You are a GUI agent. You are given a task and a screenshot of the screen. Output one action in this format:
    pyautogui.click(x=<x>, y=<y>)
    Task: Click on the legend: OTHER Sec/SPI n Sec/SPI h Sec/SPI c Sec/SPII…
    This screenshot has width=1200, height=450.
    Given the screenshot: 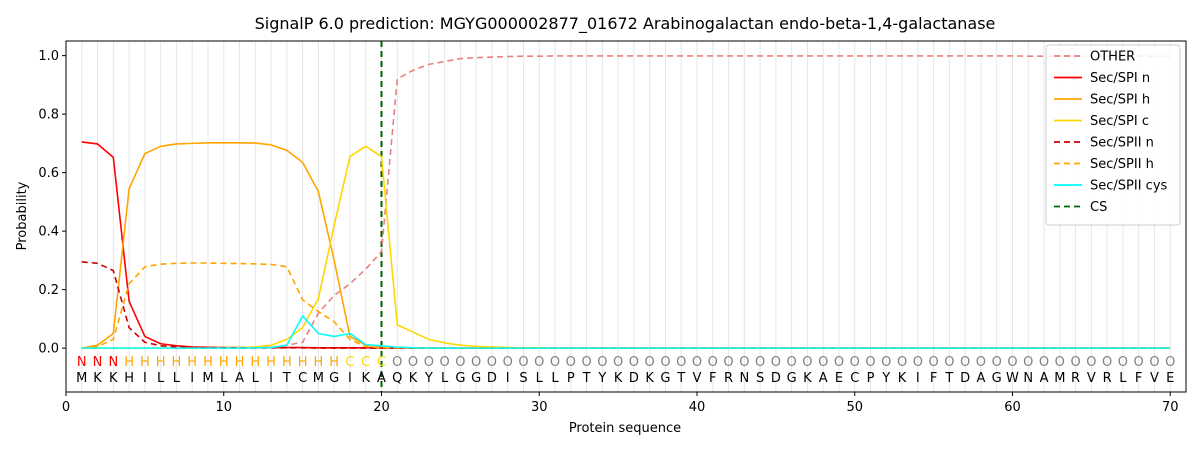 What is the action you would take?
    pyautogui.click(x=1113, y=135)
    